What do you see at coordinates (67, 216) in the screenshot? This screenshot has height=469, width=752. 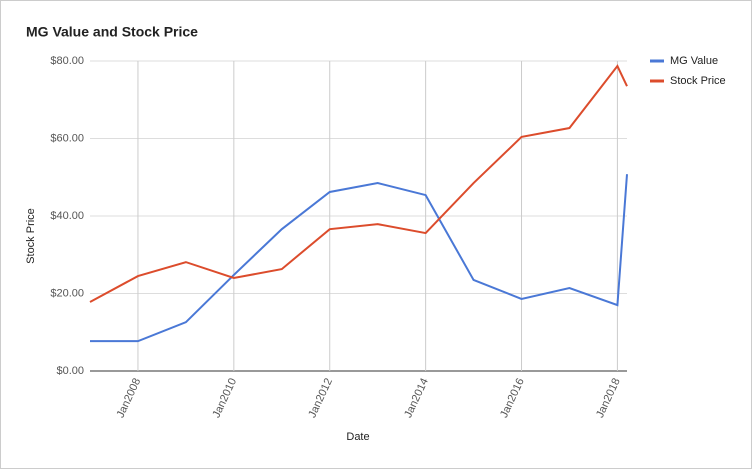 I see `y-tick-label: $40.00` at bounding box center [67, 216].